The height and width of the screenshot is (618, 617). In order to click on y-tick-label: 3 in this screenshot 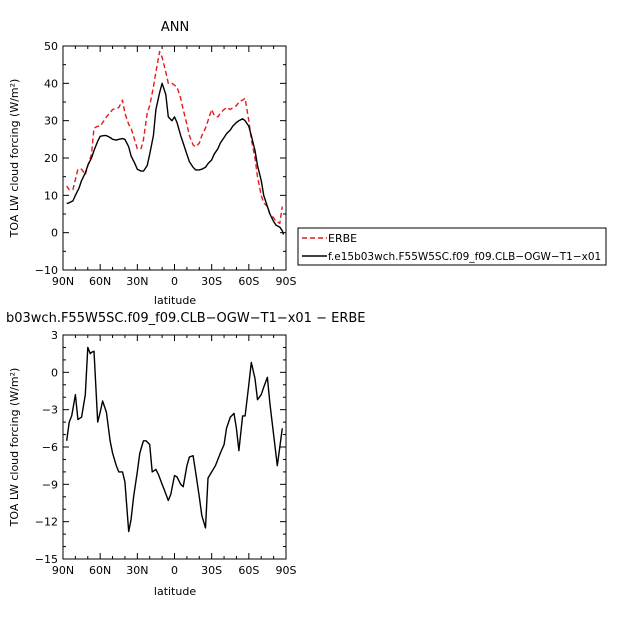, I will do `click(54, 335)`.